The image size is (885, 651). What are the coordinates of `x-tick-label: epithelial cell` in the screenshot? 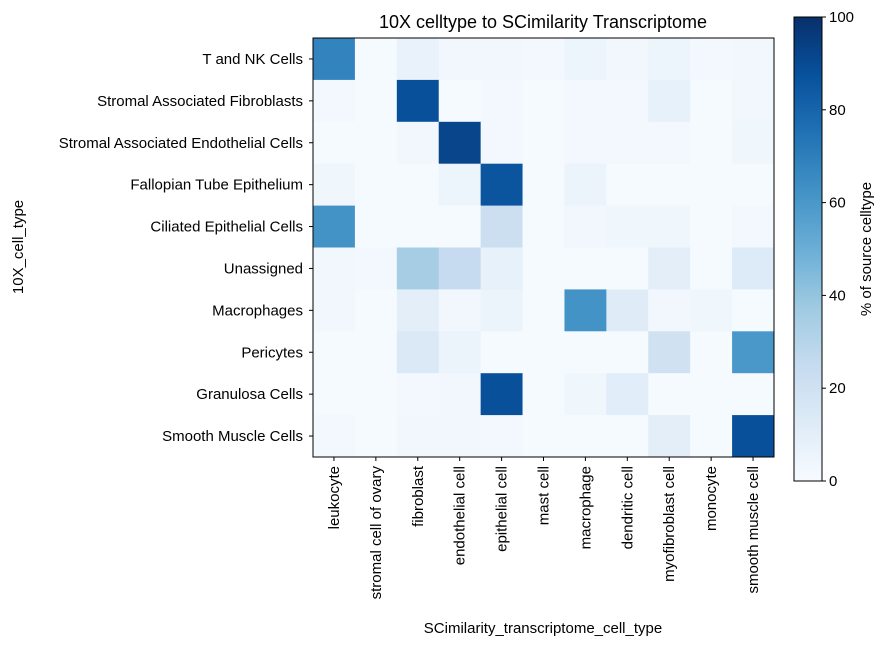 It's located at (502, 509).